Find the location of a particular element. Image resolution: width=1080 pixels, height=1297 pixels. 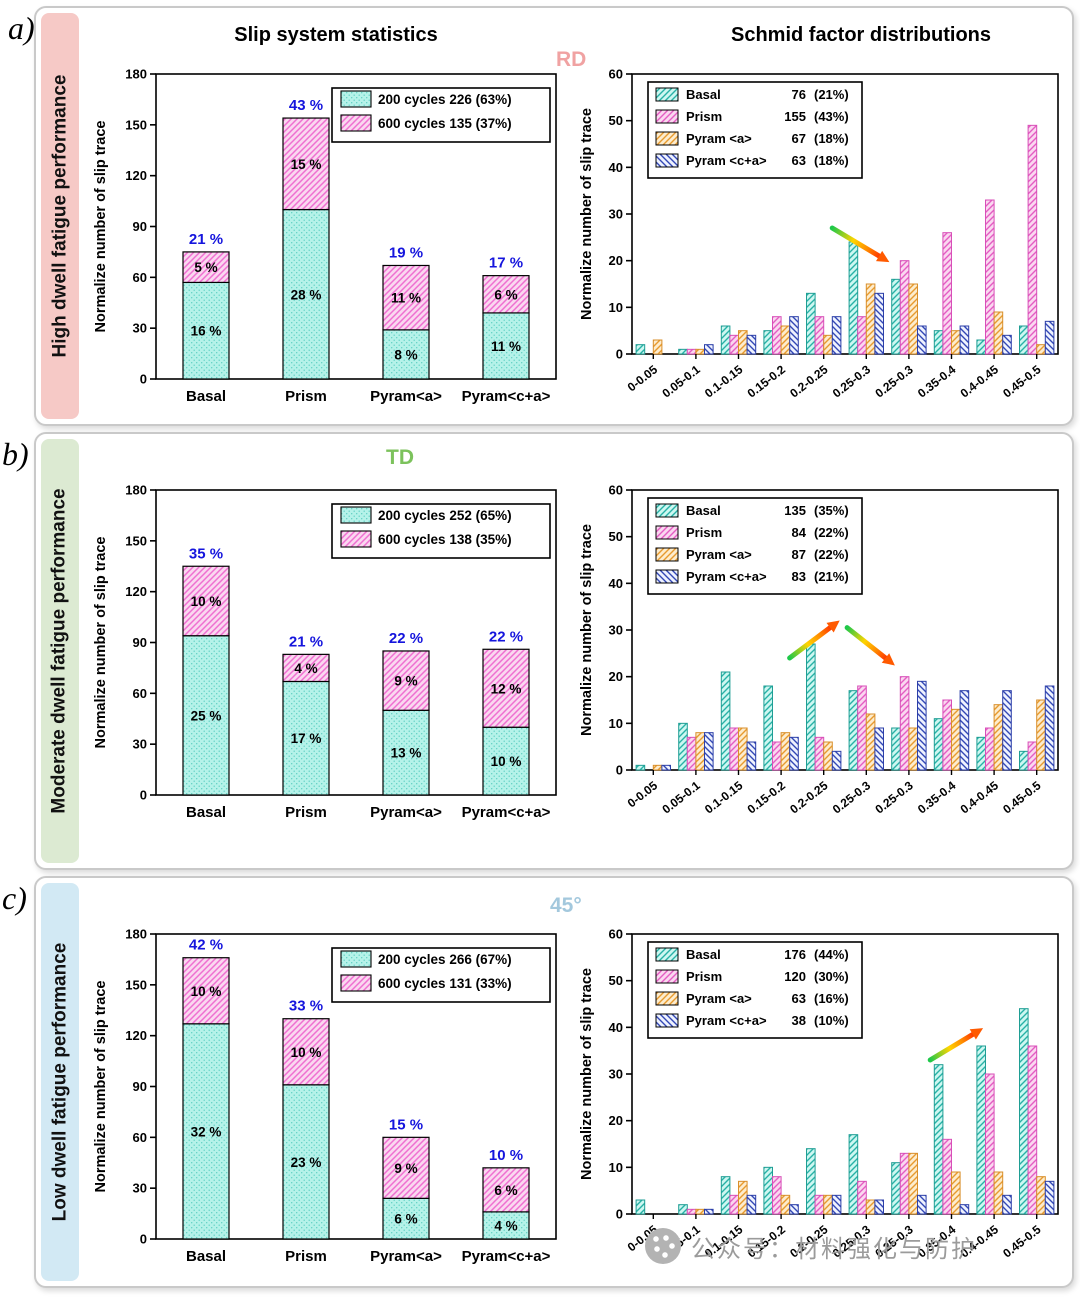

svg-text: 0.1-0.15 is located at coordinates (724, 797).